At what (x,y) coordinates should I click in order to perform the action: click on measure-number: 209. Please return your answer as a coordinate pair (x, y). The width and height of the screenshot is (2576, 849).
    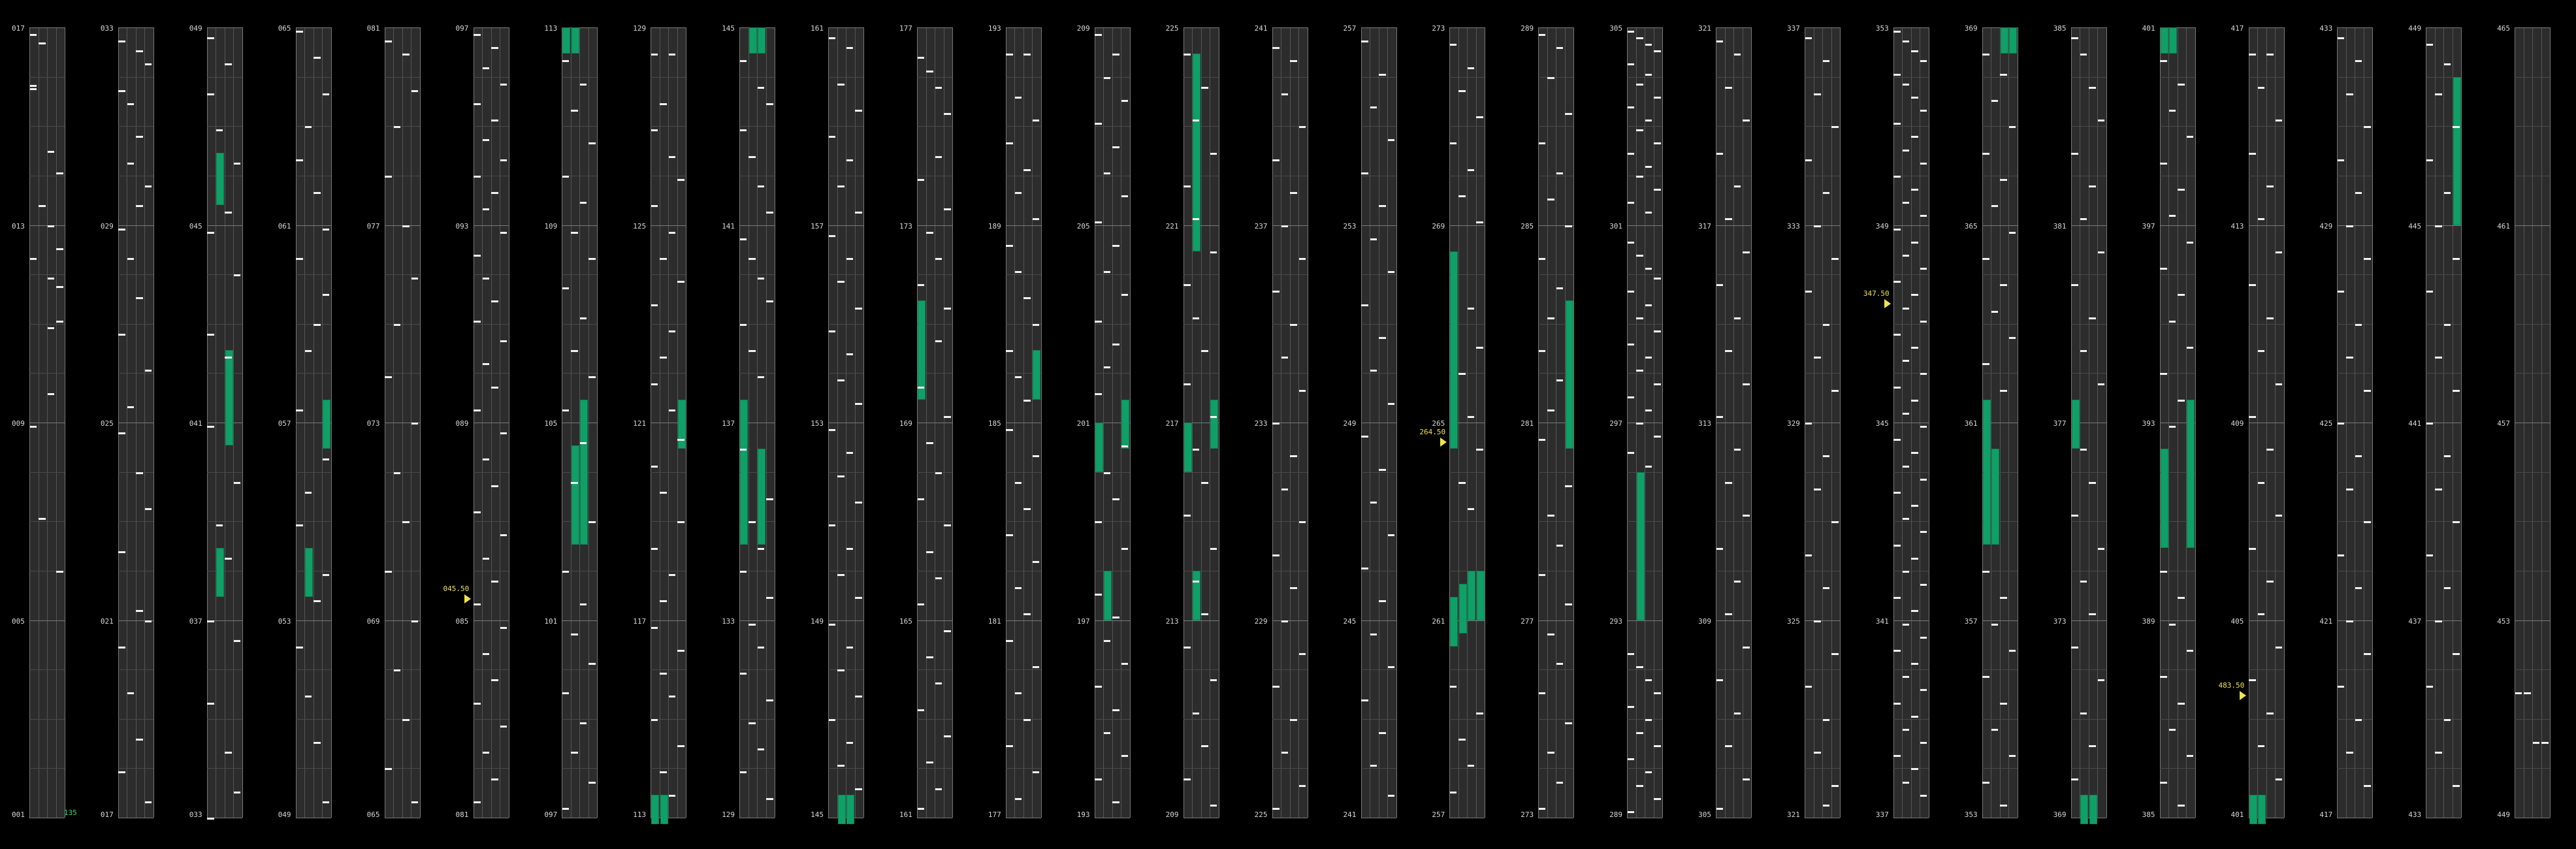
    Looking at the image, I should click on (1083, 28).